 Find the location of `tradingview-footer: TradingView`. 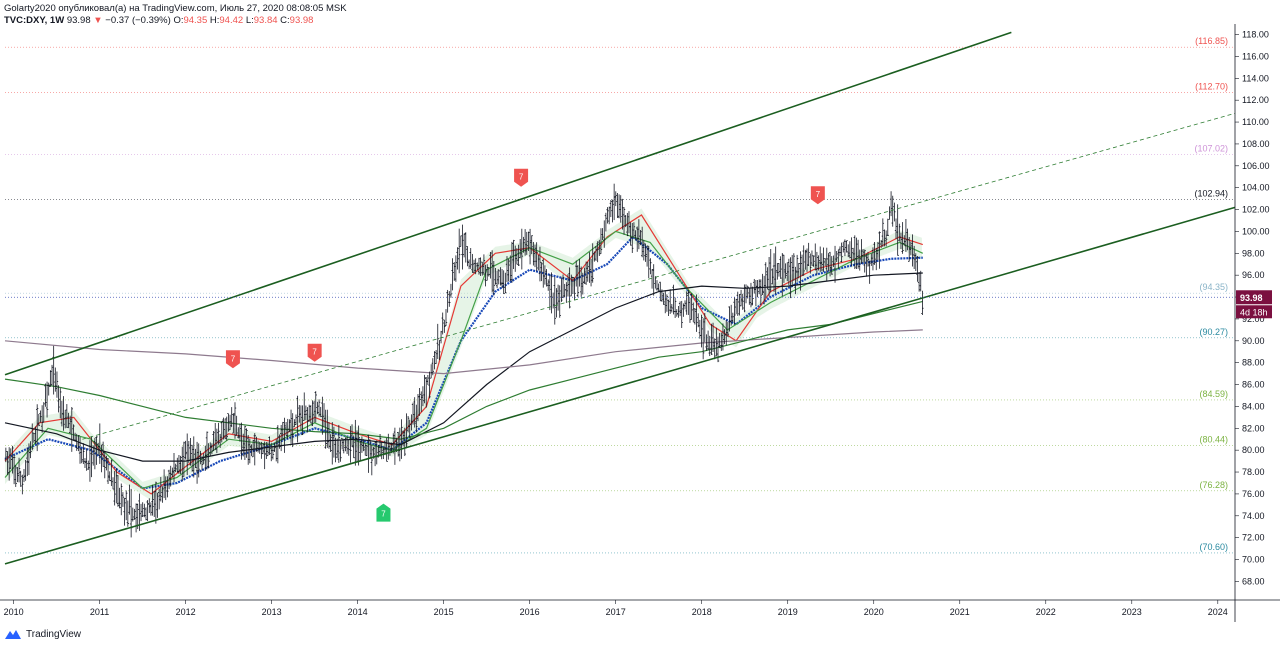

tradingview-footer: TradingView is located at coordinates (42, 634).